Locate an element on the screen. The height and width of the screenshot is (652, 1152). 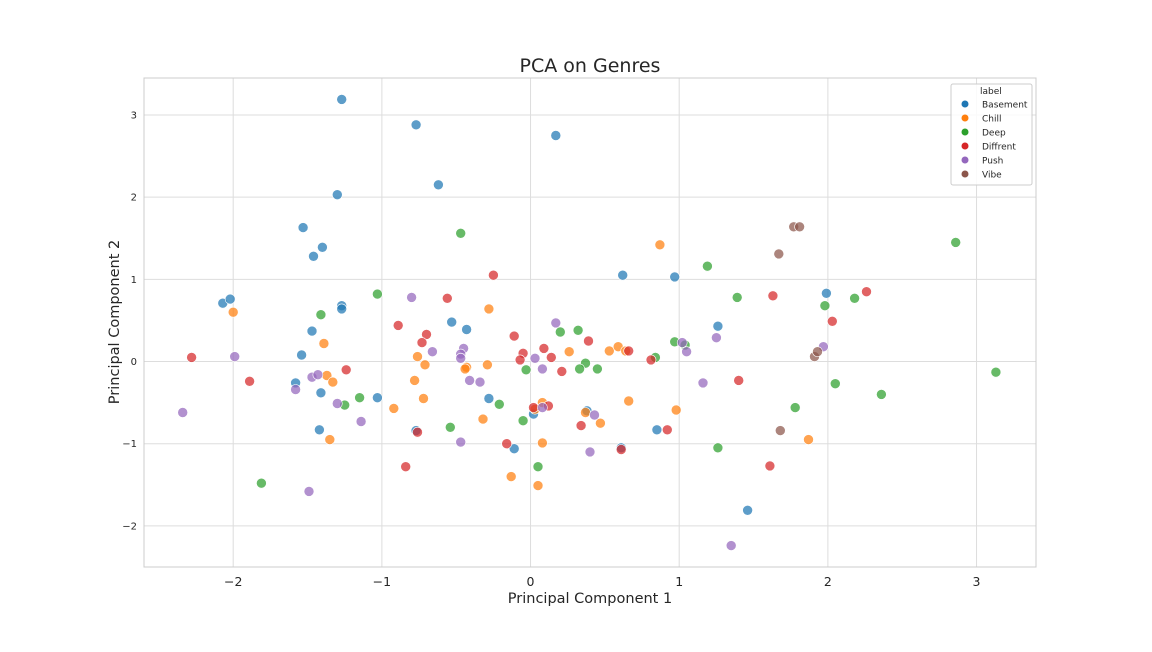
y-tick-label: 3 is located at coordinates (134, 115).